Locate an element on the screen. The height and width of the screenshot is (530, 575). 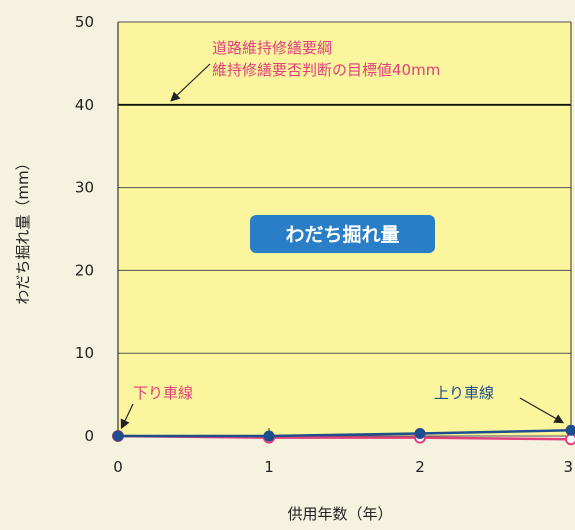
x-tick-label: 0 is located at coordinates (118, 467).